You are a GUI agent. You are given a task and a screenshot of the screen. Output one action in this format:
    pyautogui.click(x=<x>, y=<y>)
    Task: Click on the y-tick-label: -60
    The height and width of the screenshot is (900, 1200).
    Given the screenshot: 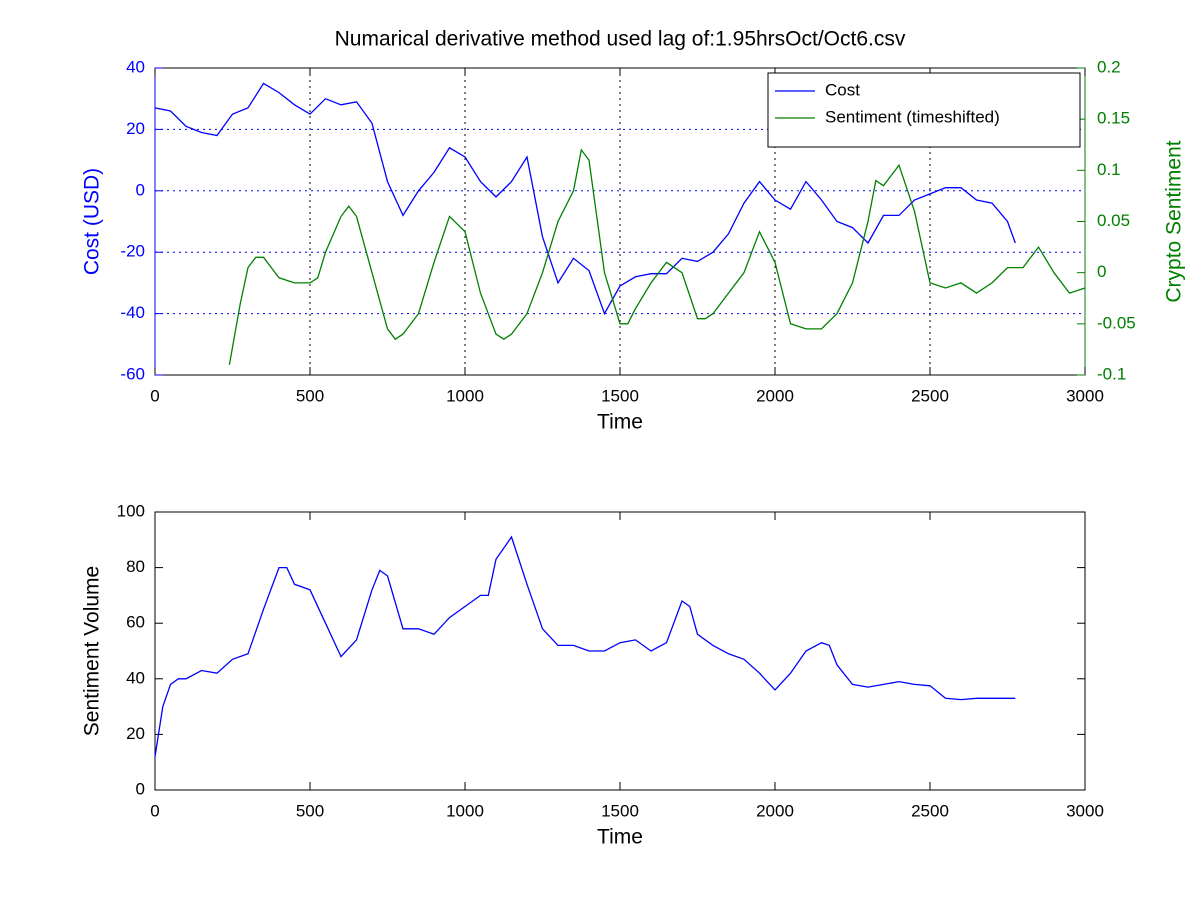 What is the action you would take?
    pyautogui.click(x=132, y=373)
    